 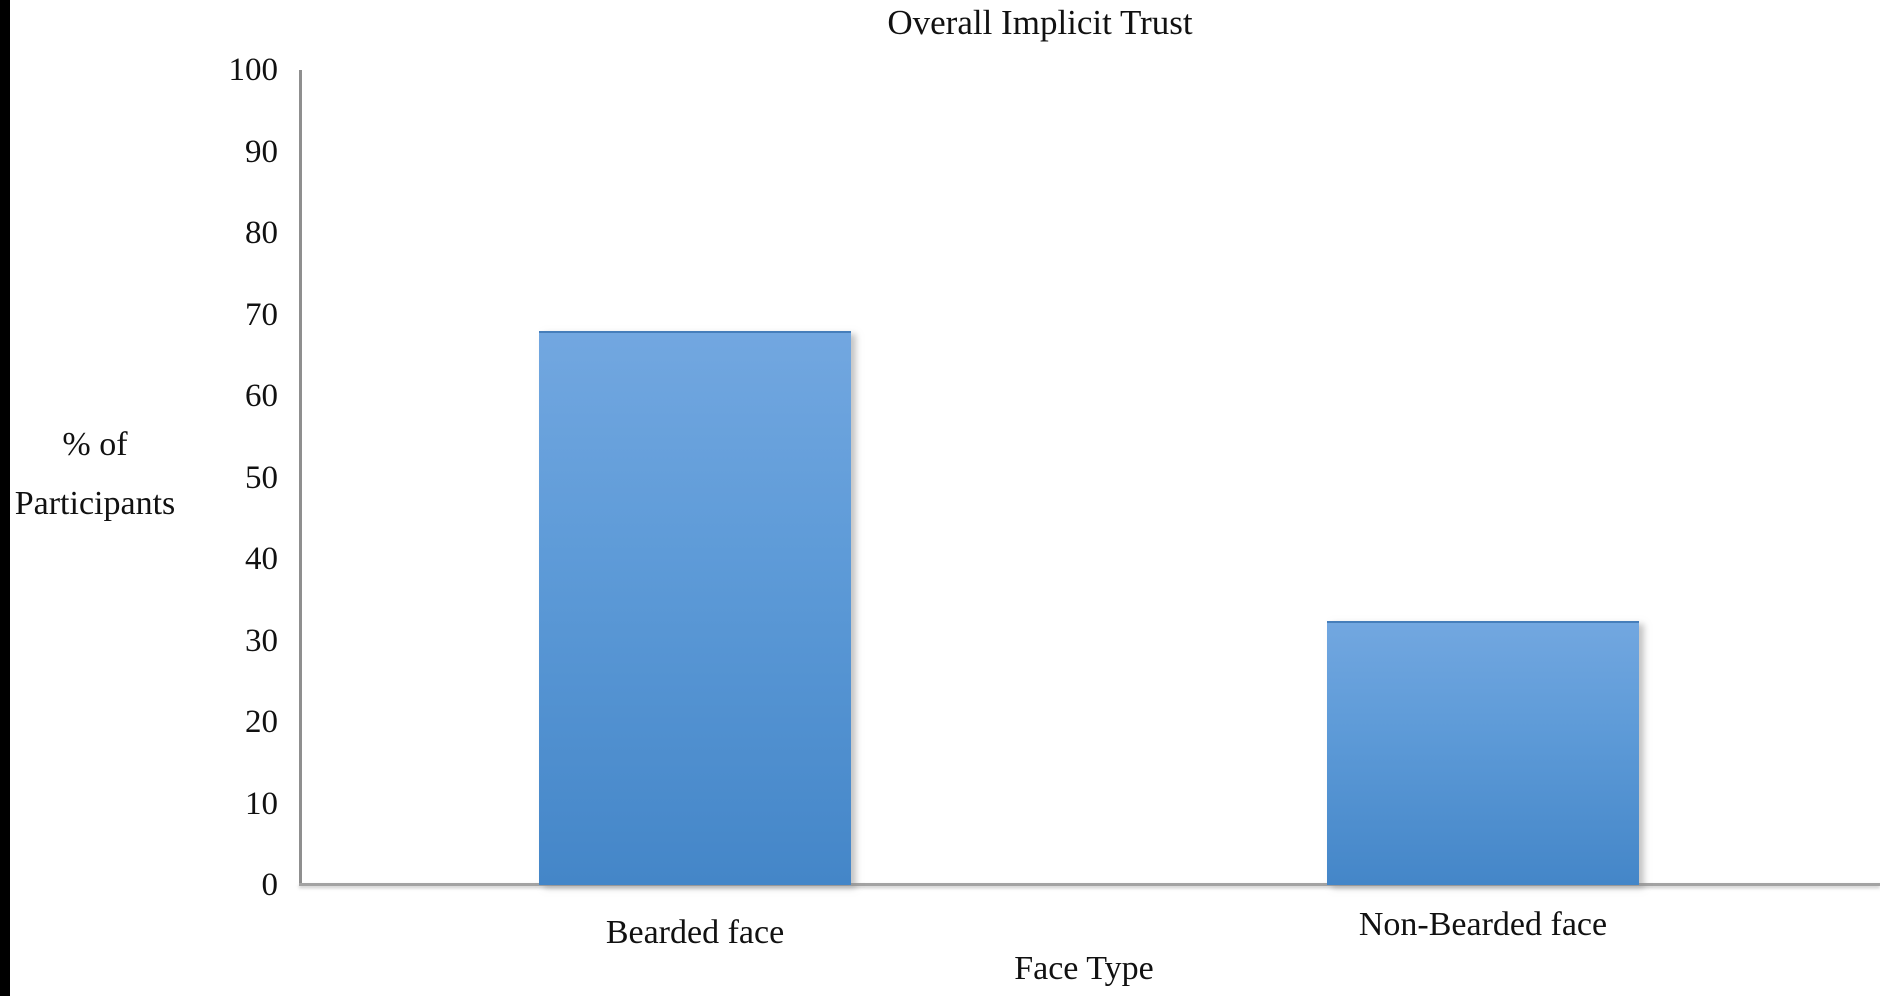 I want to click on y-axis-title-line2: Participants, so click(x=95, y=503).